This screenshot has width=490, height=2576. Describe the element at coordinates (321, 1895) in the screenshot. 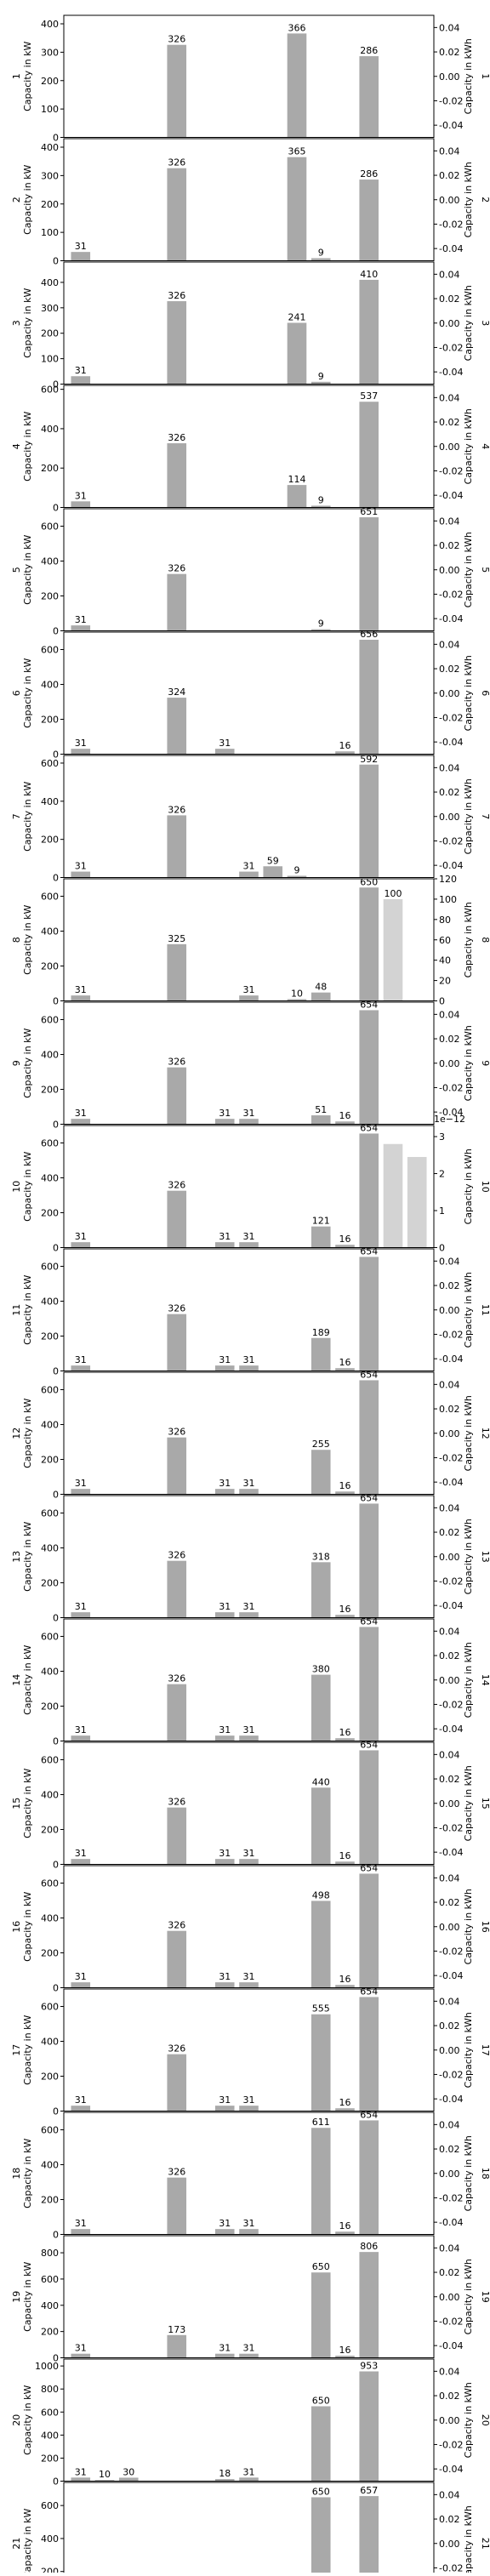

I see `data-label: 498` at that location.